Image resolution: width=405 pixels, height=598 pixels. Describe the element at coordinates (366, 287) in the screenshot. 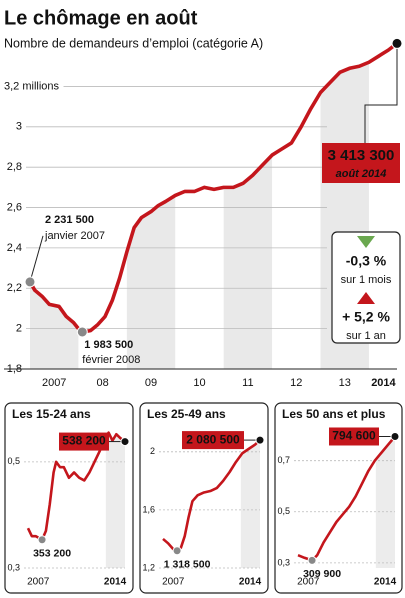

I see `change-box` at that location.